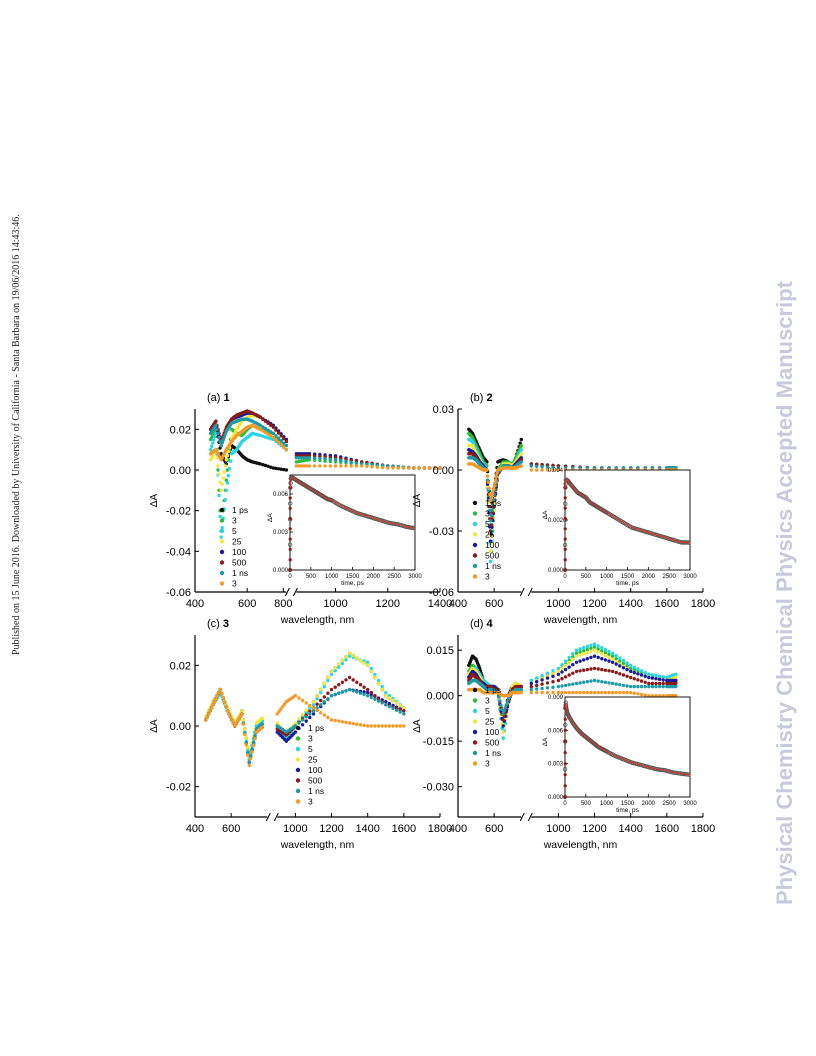  Describe the element at coordinates (628, 583) in the screenshot. I see `inset-x-label: time, ps` at that location.